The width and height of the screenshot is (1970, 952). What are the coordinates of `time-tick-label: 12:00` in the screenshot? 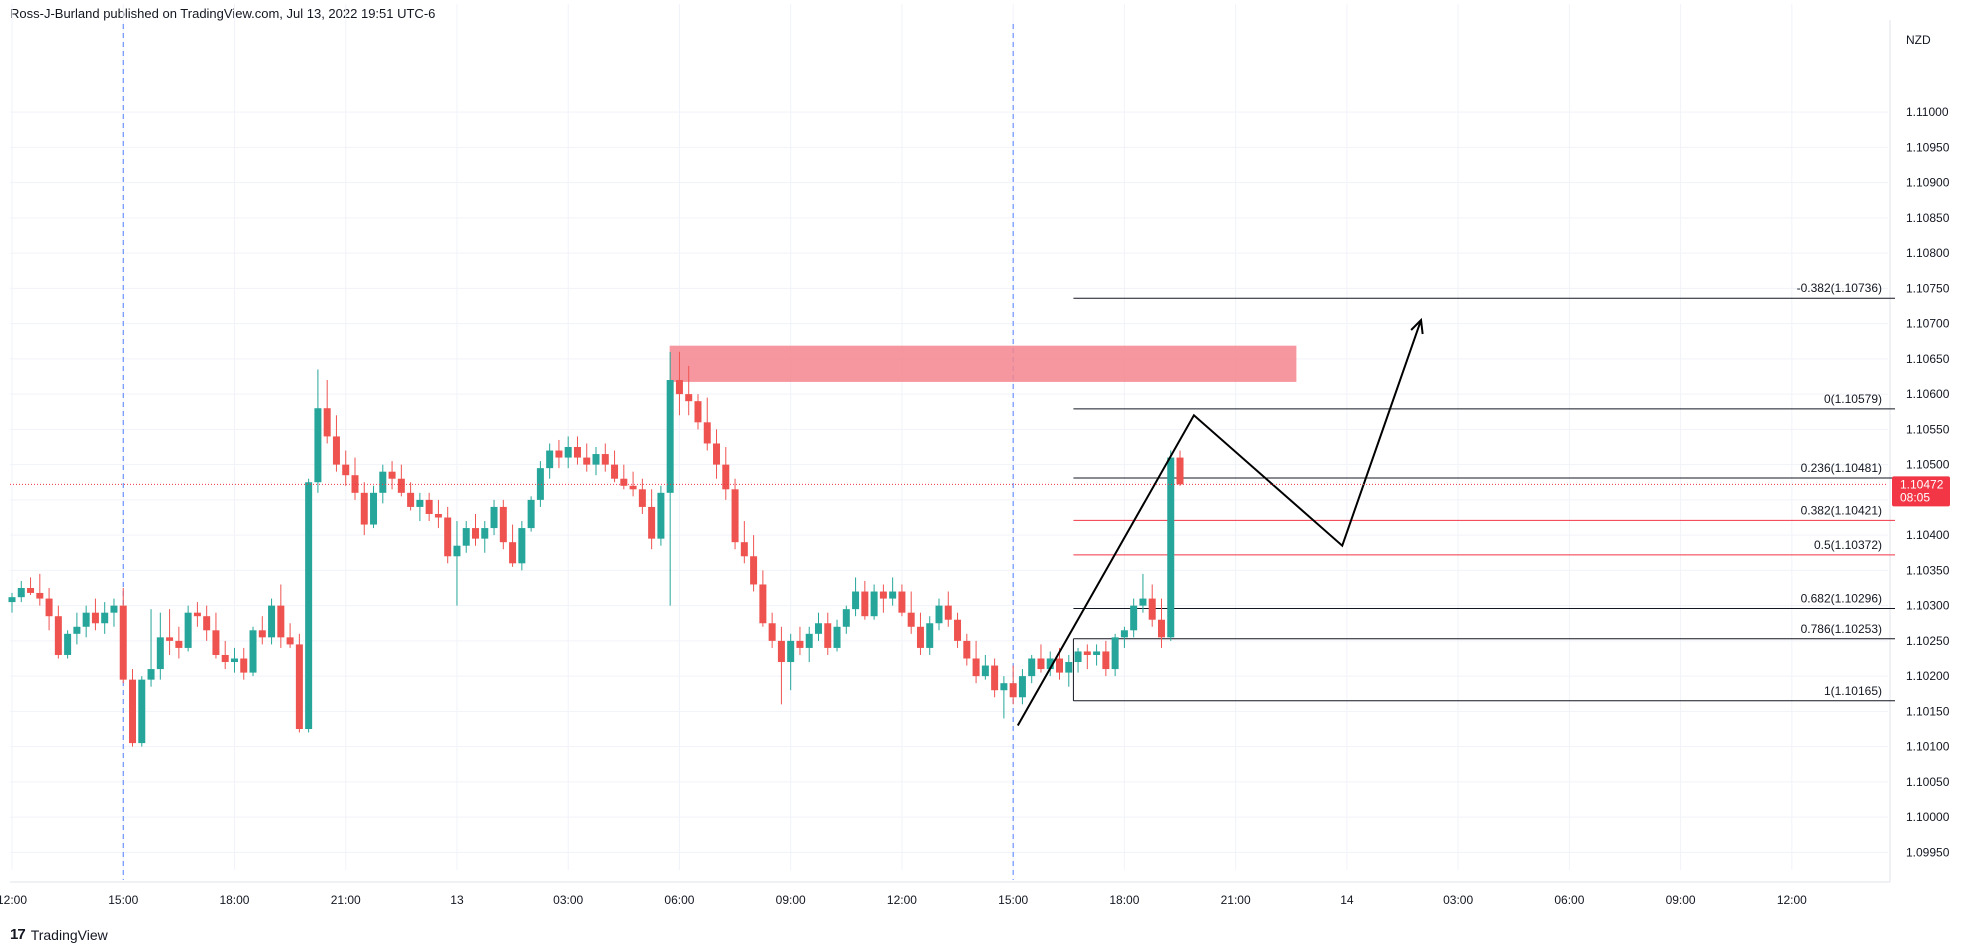 It's located at (13, 900).